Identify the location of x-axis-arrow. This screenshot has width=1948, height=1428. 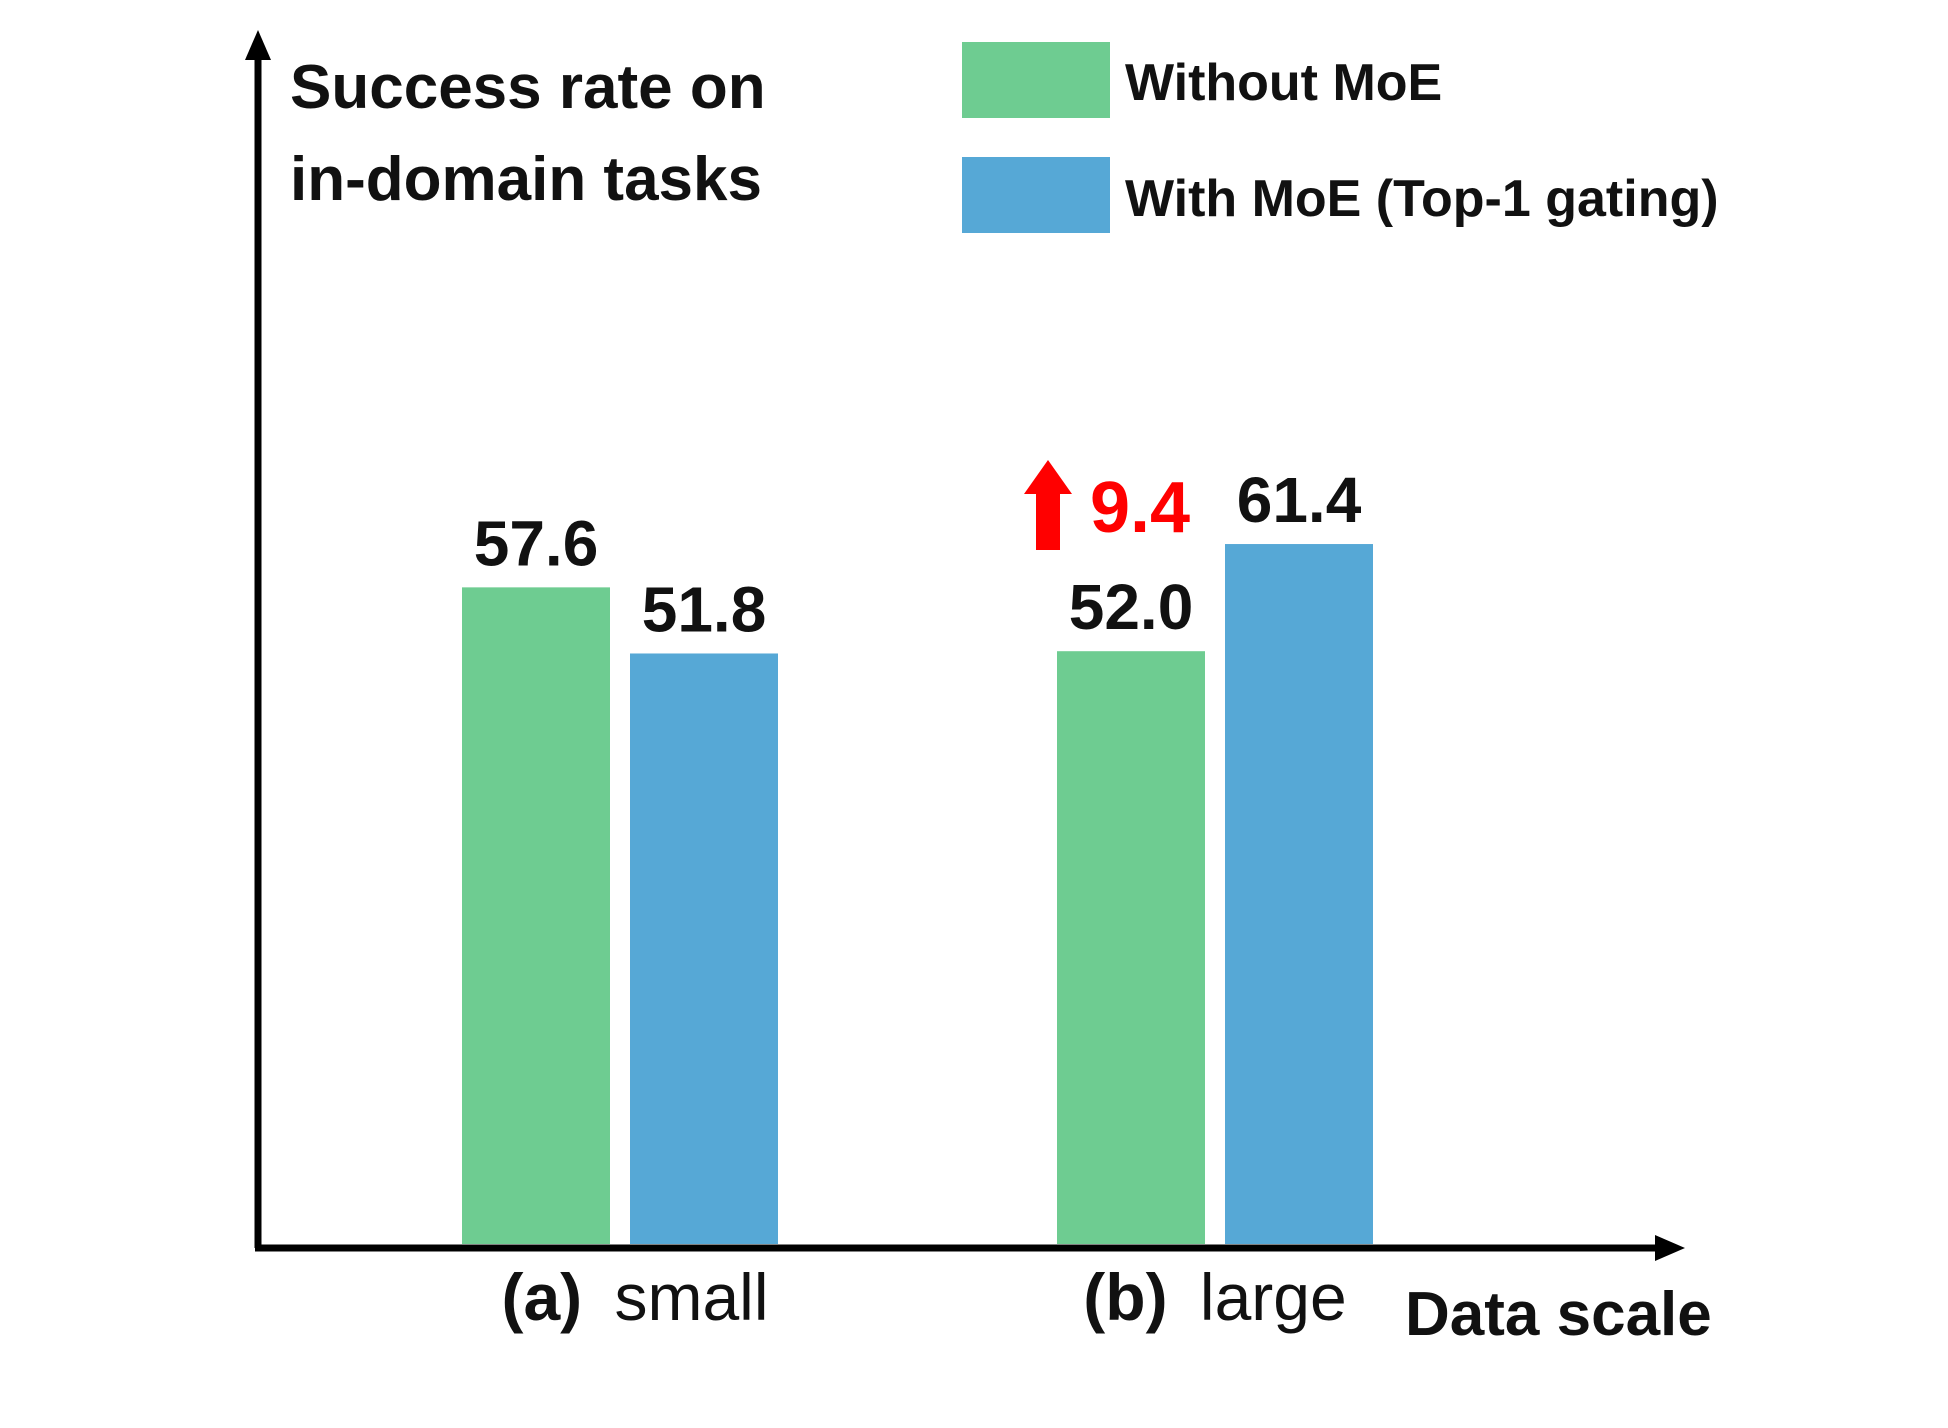
(1670, 1248).